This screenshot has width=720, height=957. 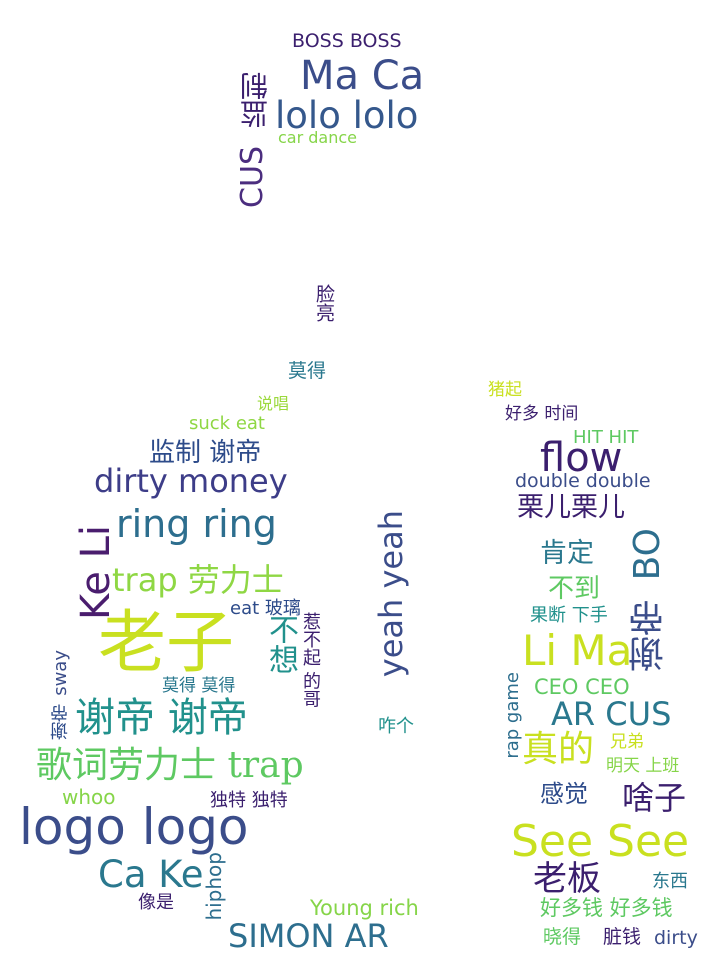 I want to click on word-ma-ca: Ma Ca, so click(x=362, y=76).